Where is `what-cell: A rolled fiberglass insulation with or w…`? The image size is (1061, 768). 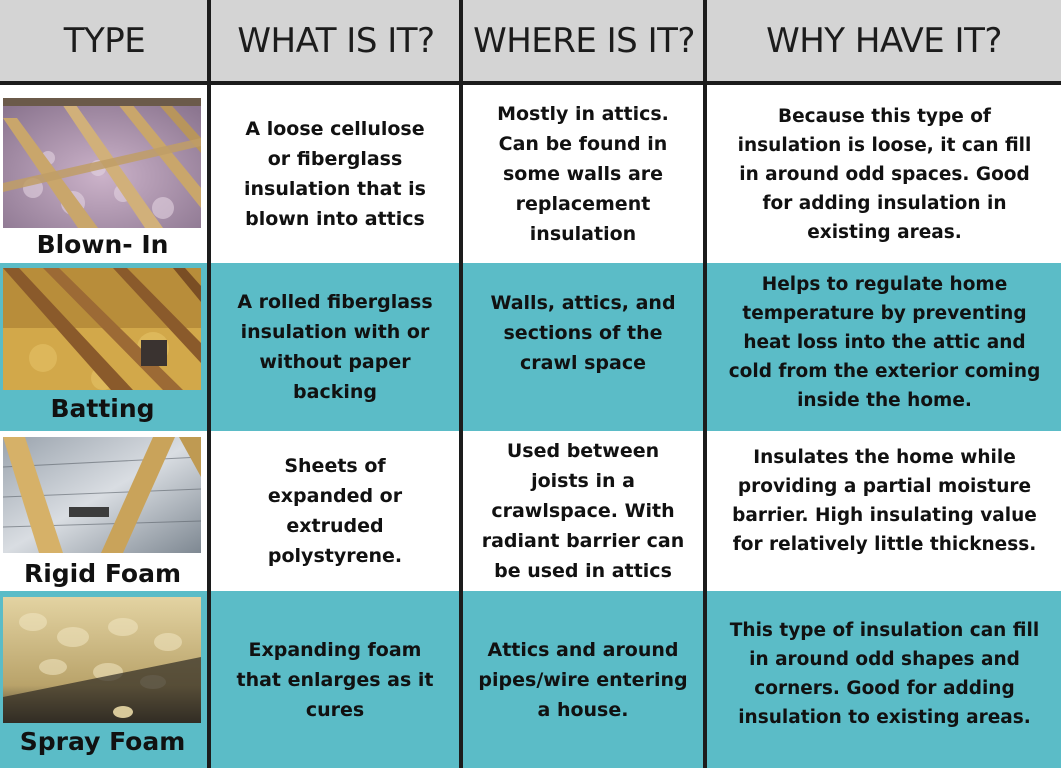 what-cell: A rolled fiberglass insulation with or w… is located at coordinates (335, 347).